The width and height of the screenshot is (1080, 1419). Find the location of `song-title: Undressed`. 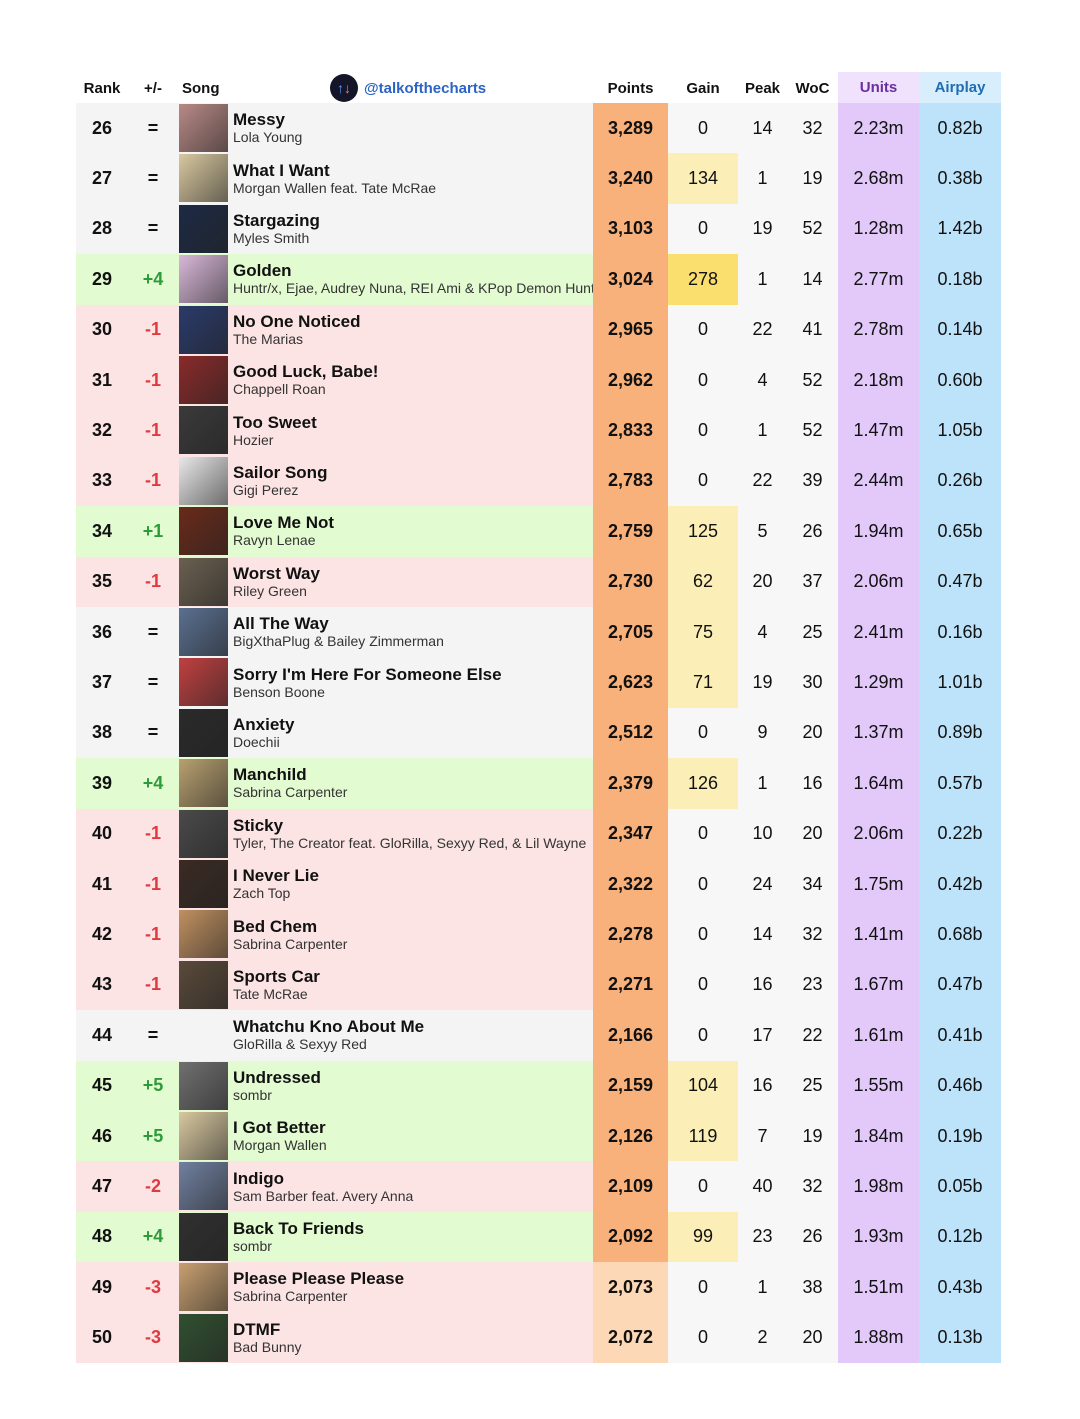

song-title: Undressed is located at coordinates (277, 1077).